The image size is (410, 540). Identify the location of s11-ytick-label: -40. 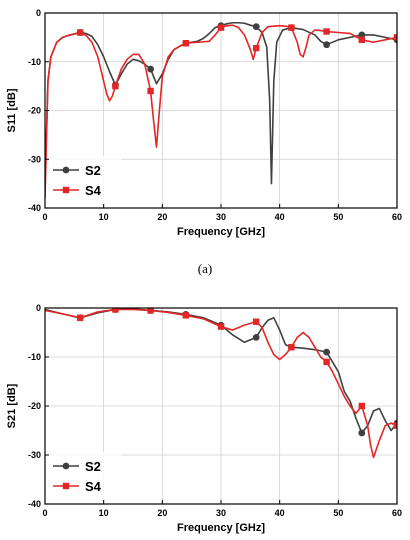
(34, 208).